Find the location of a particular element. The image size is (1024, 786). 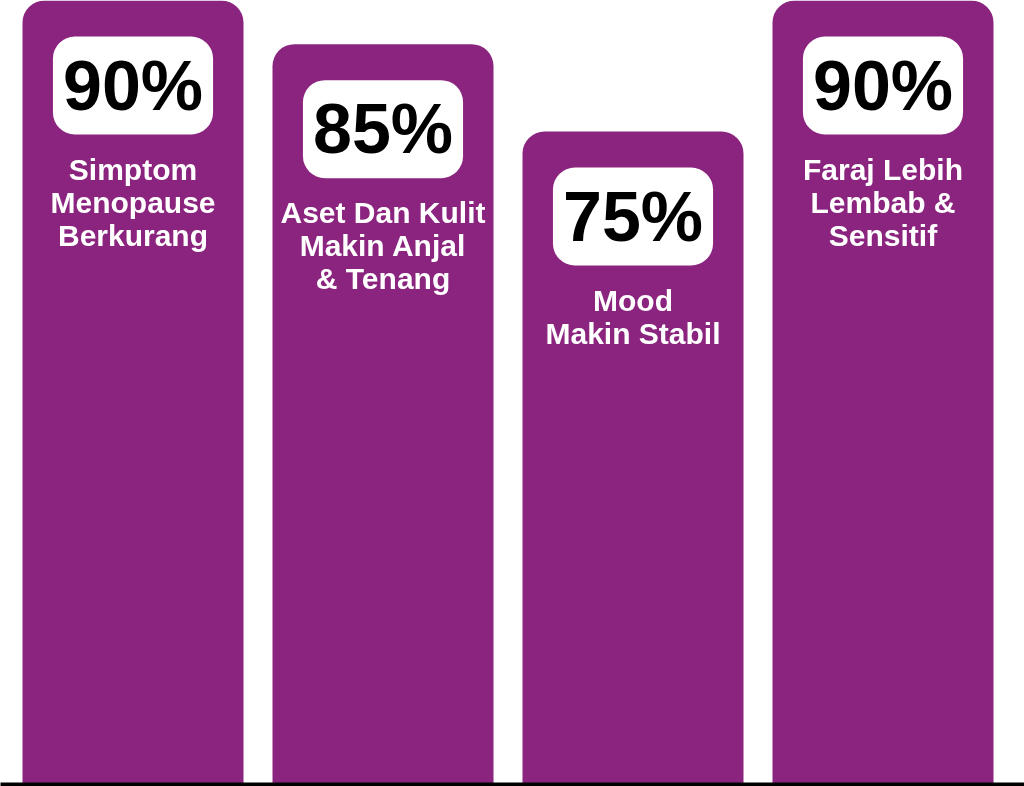

x-tick-label: Aset Dan Kulit Makin Anjal & Tenang is located at coordinates (383, 246).